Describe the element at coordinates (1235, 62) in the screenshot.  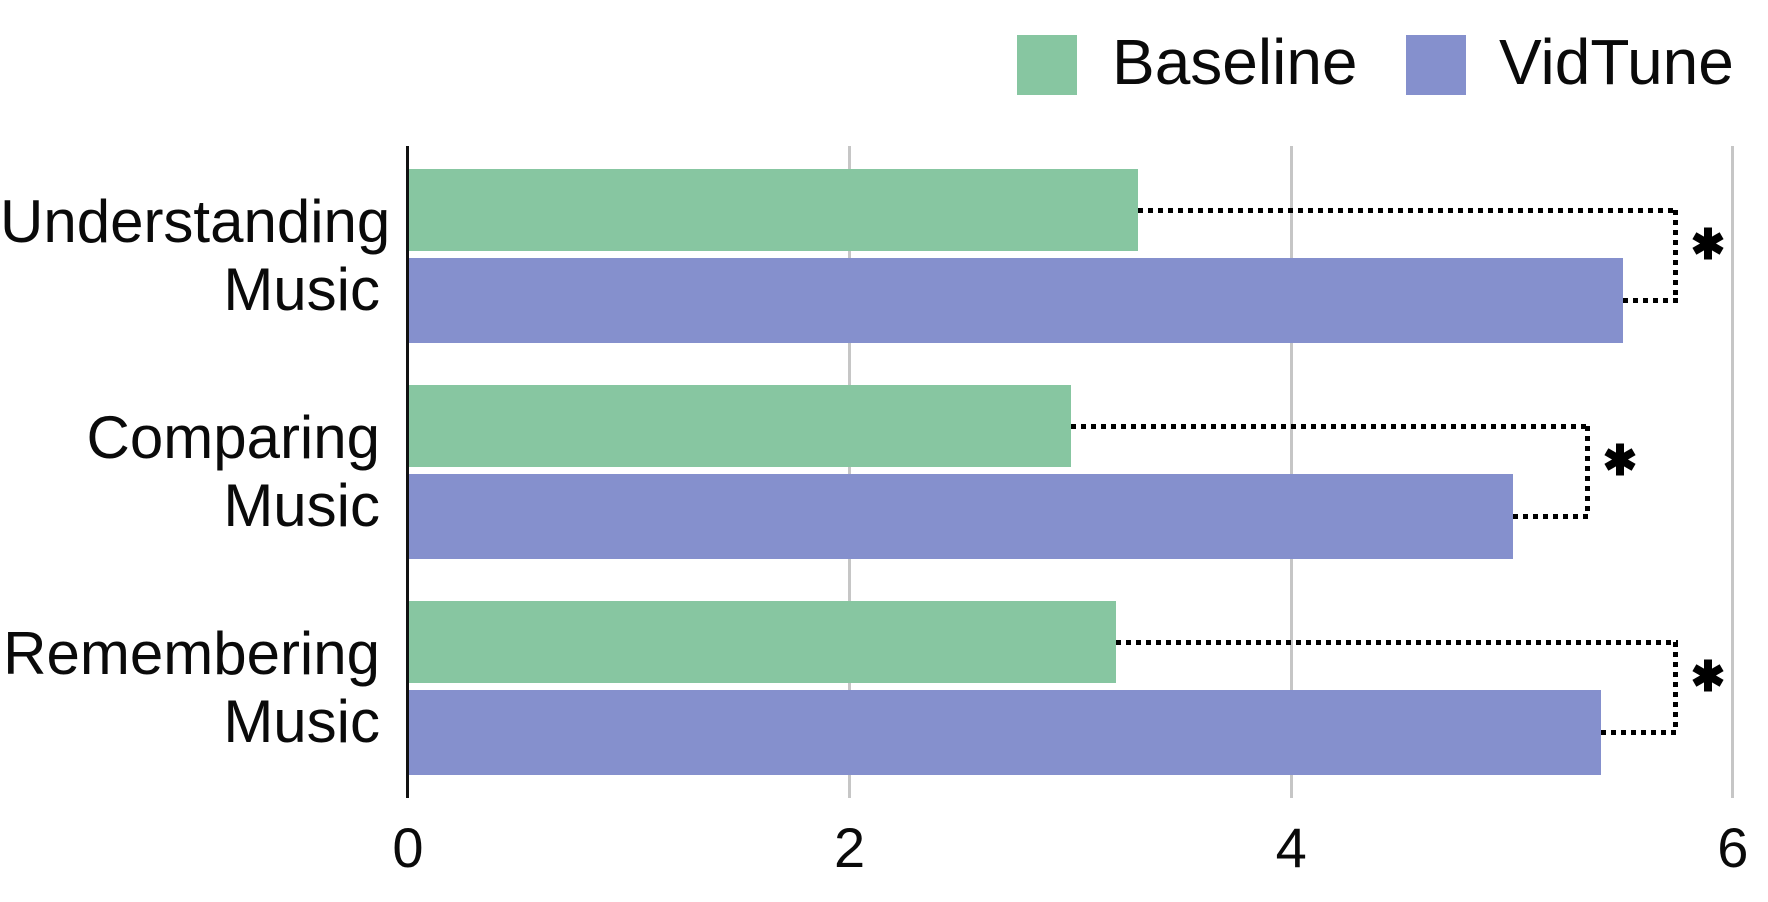
I see `legend-label-baseline: Baseline` at that location.